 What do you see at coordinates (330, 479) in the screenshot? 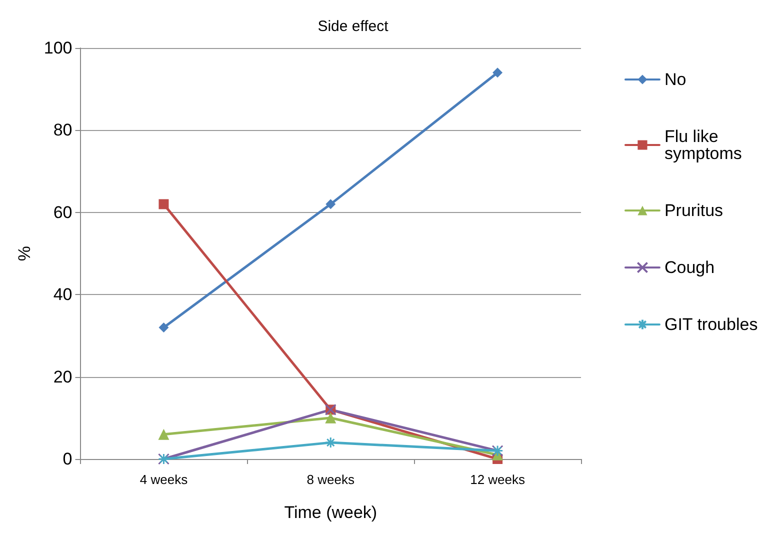
I see `x-tick-label: 8 weeks` at bounding box center [330, 479].